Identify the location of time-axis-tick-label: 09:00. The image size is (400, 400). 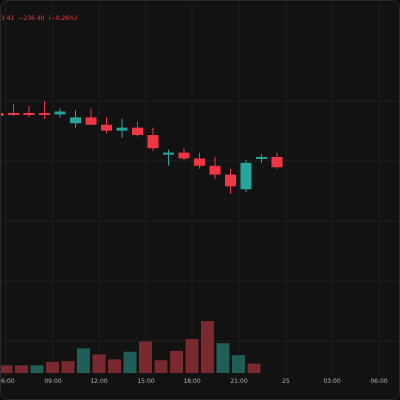
(52, 381).